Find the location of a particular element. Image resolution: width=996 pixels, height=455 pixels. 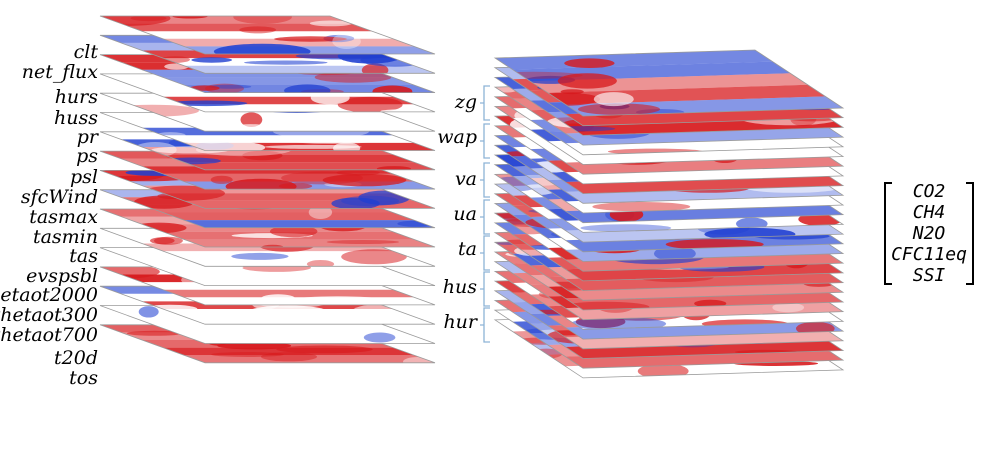

label-tasmax: tasmax is located at coordinates (63, 217).